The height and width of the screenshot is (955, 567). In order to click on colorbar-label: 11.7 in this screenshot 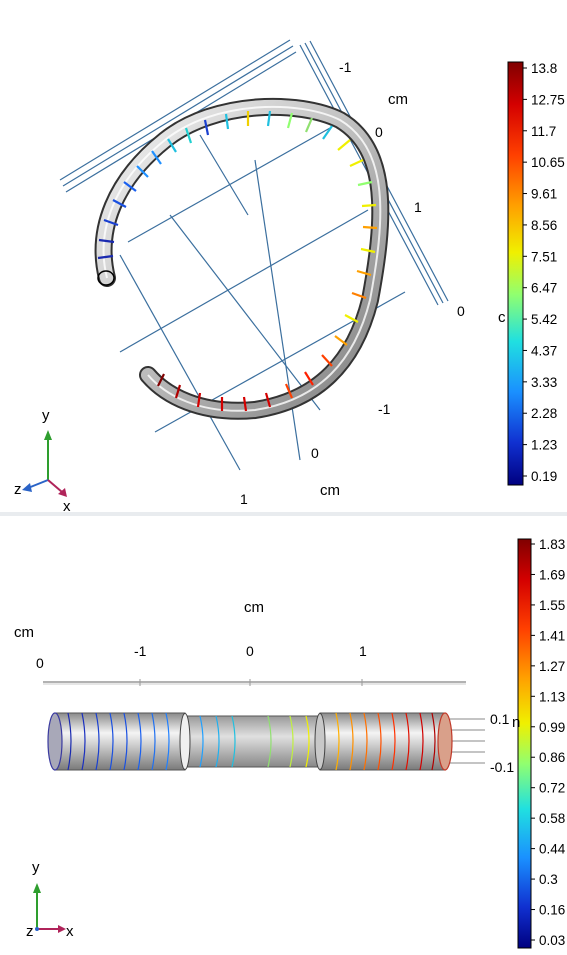, I will do `click(543, 131)`.